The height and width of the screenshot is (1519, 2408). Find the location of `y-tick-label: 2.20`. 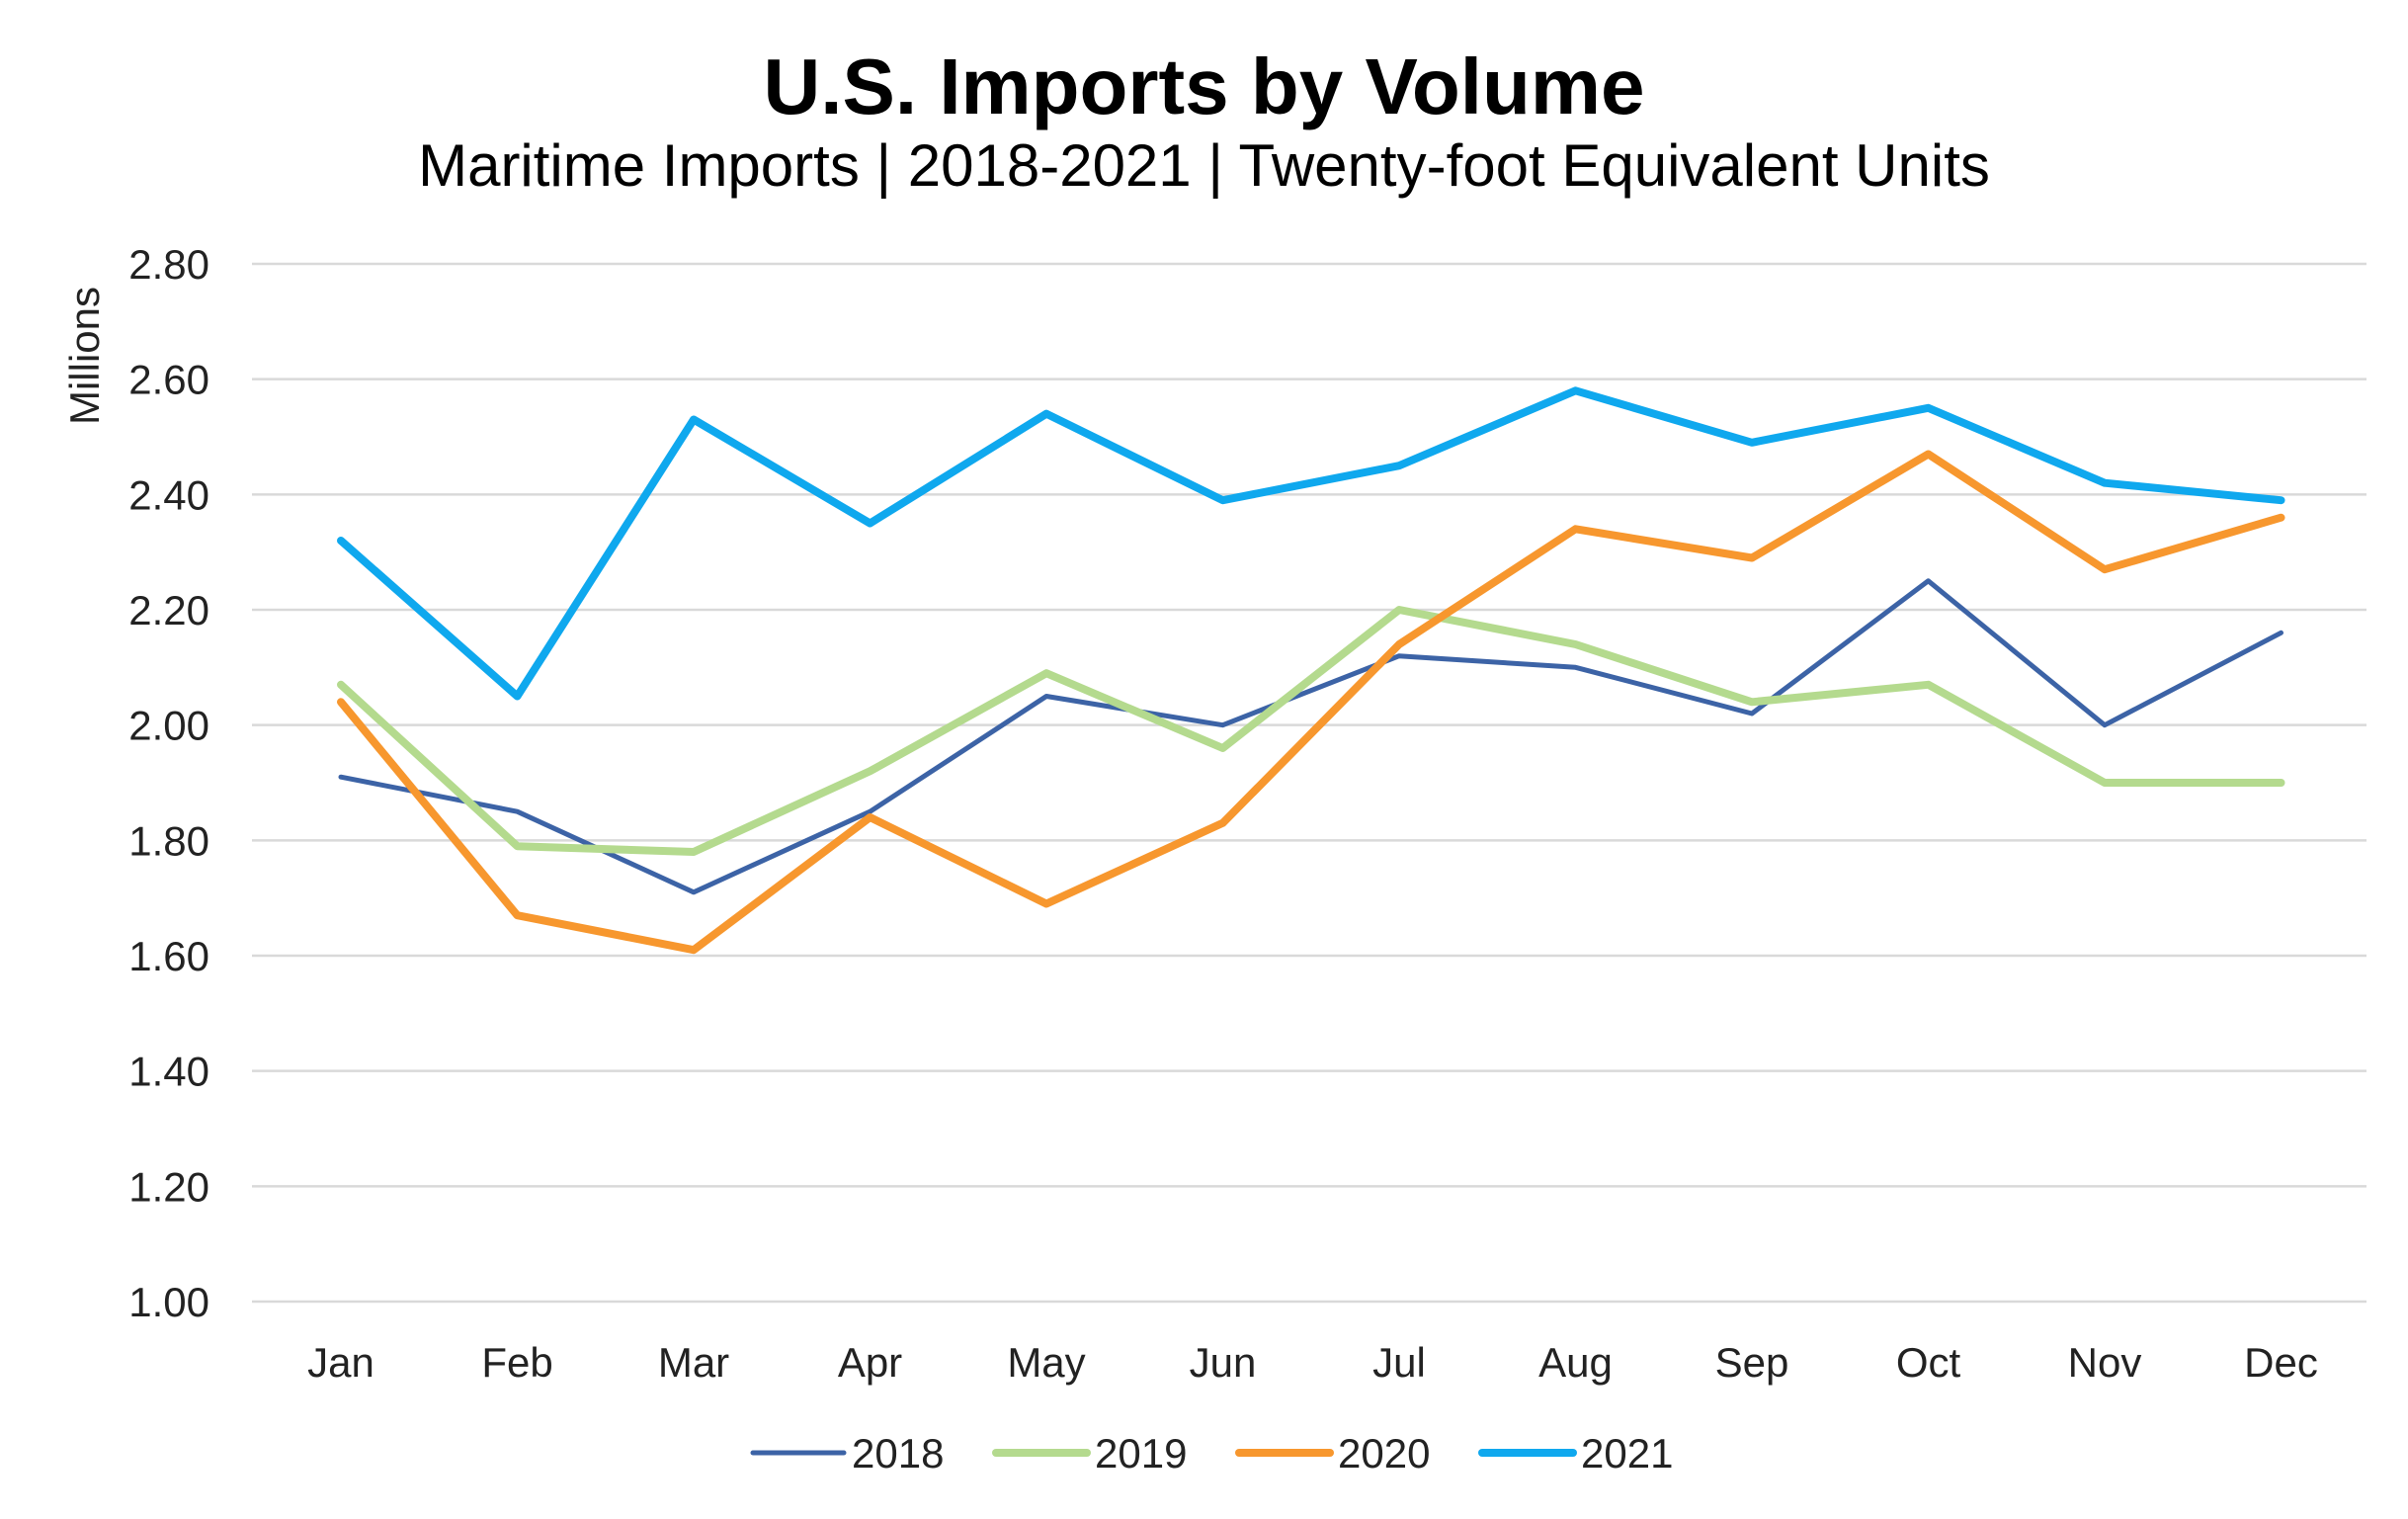

y-tick-label: 2.20 is located at coordinates (168, 610).